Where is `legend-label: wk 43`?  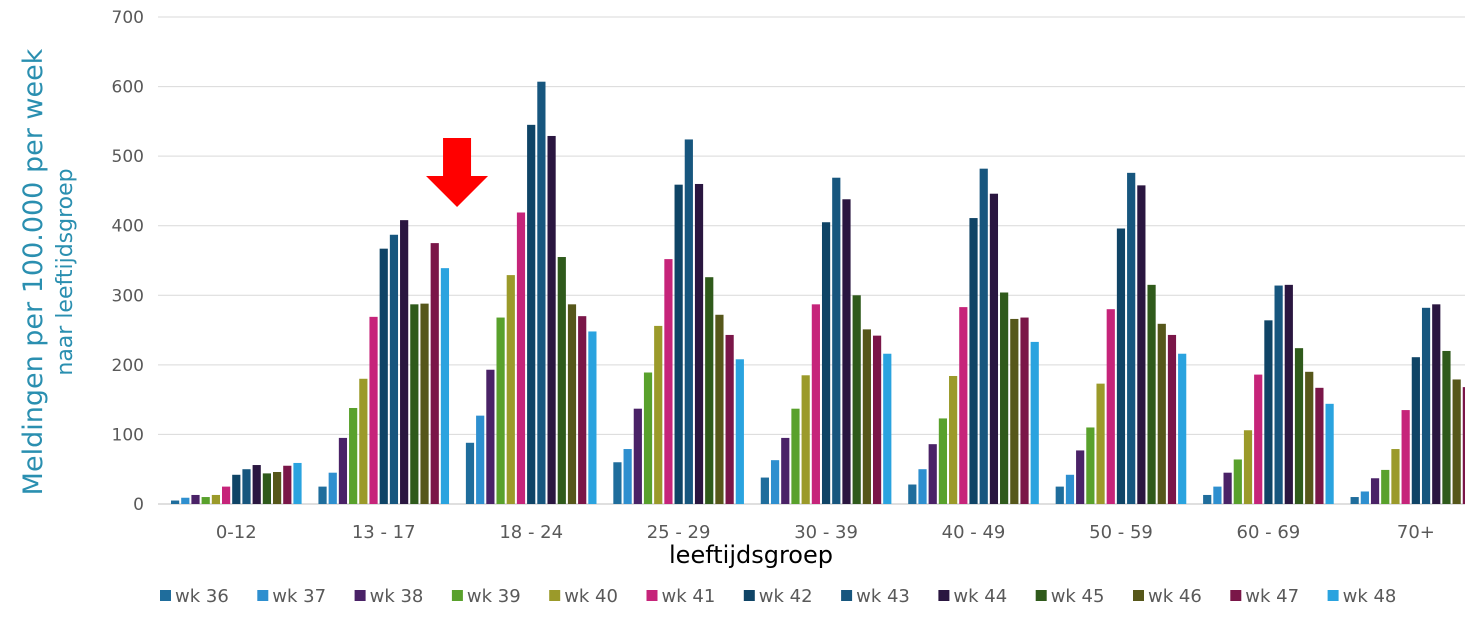
legend-label: wk 43 is located at coordinates (883, 596).